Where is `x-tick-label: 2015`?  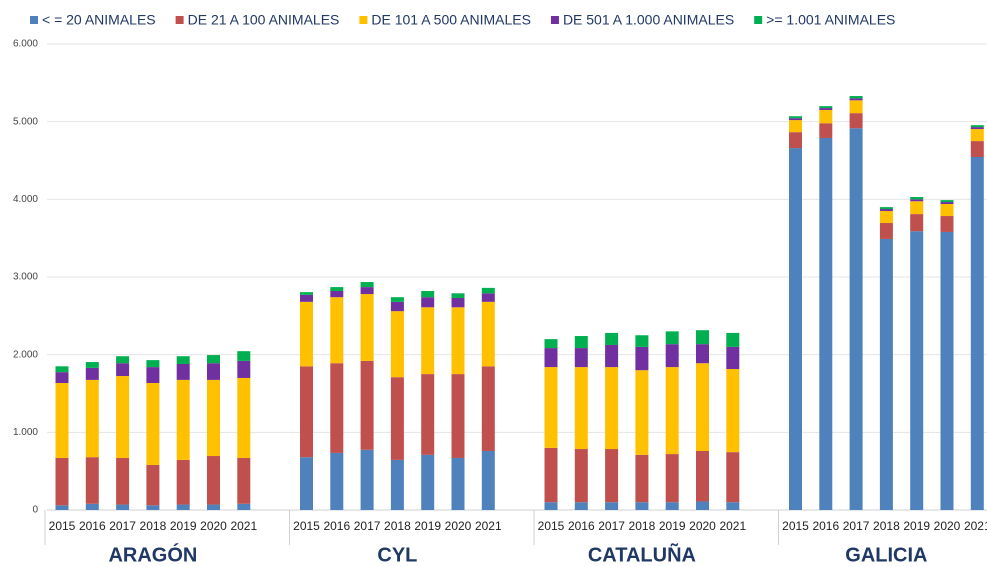 x-tick-label: 2015 is located at coordinates (62, 526).